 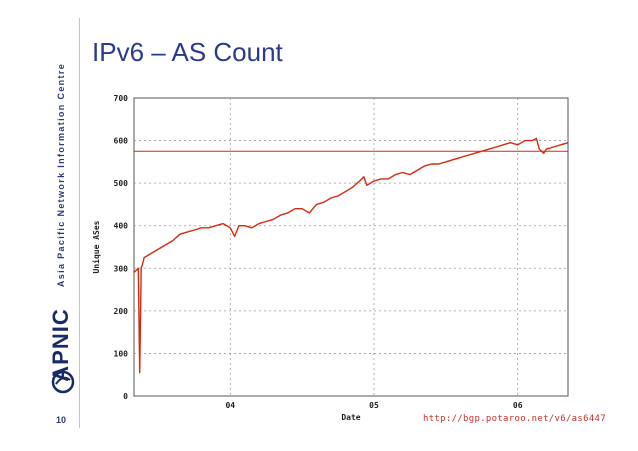 What do you see at coordinates (518, 405) in the screenshot?
I see `x-tick-label: 06` at bounding box center [518, 405].